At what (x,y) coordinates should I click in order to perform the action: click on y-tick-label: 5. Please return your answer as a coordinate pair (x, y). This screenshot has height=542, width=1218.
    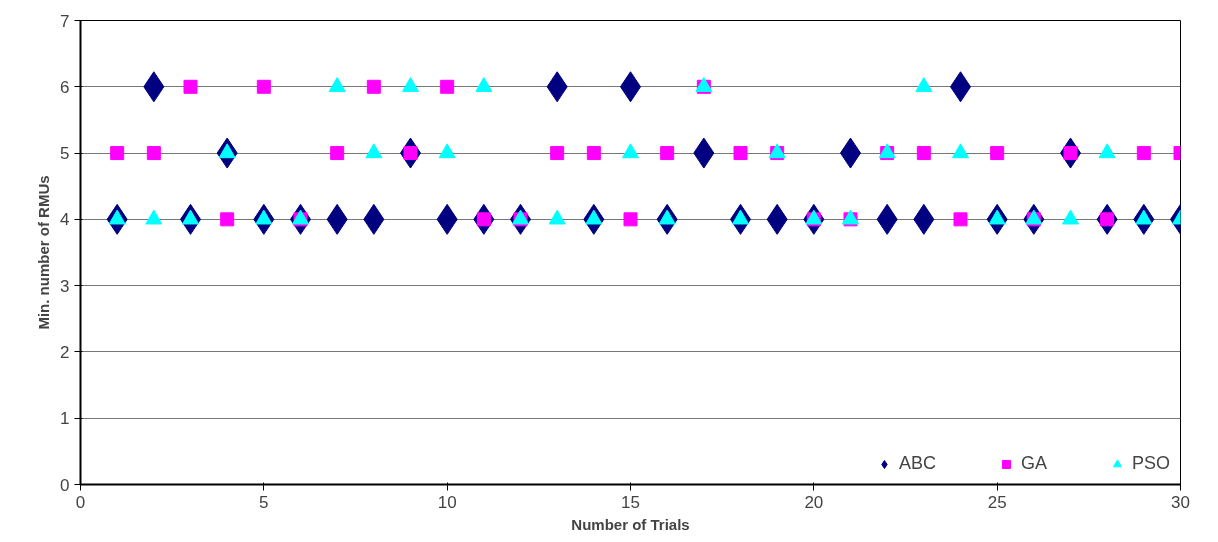
    Looking at the image, I should click on (65, 154).